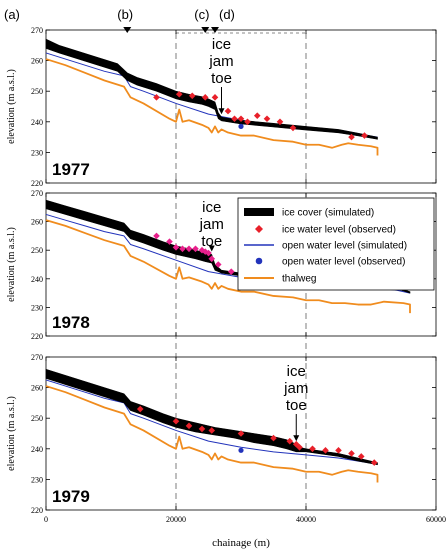 This screenshot has height=550, width=448. Describe the element at coordinates (241, 543) in the screenshot. I see `x-axis-label: chainage (m)` at that location.